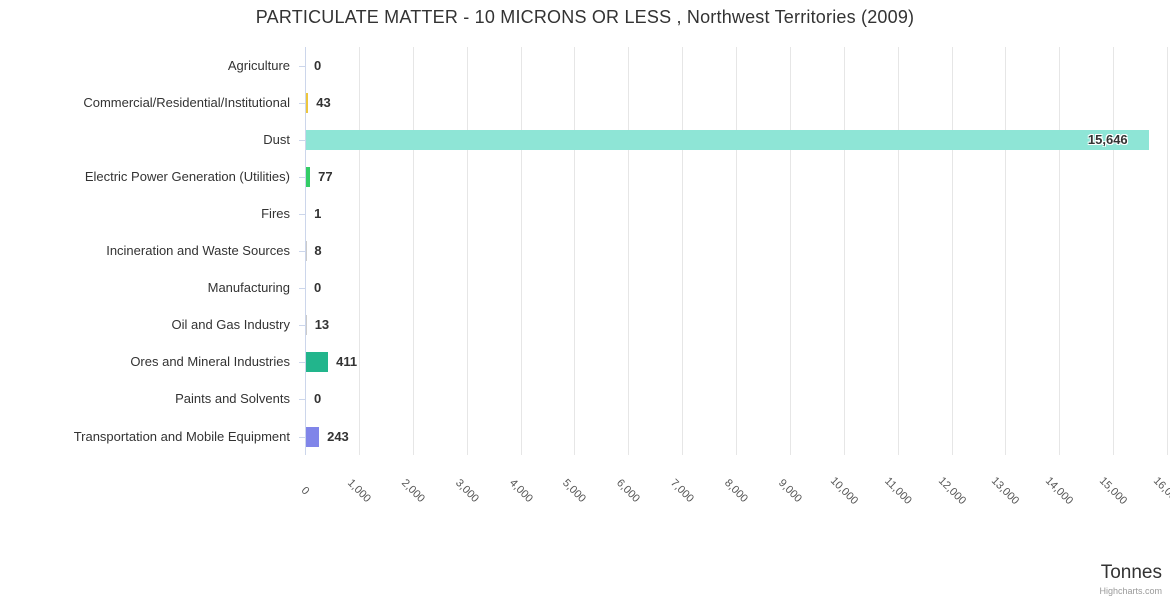  What do you see at coordinates (358, 491) in the screenshot?
I see `x-tick-label: 1,000` at bounding box center [358, 491].